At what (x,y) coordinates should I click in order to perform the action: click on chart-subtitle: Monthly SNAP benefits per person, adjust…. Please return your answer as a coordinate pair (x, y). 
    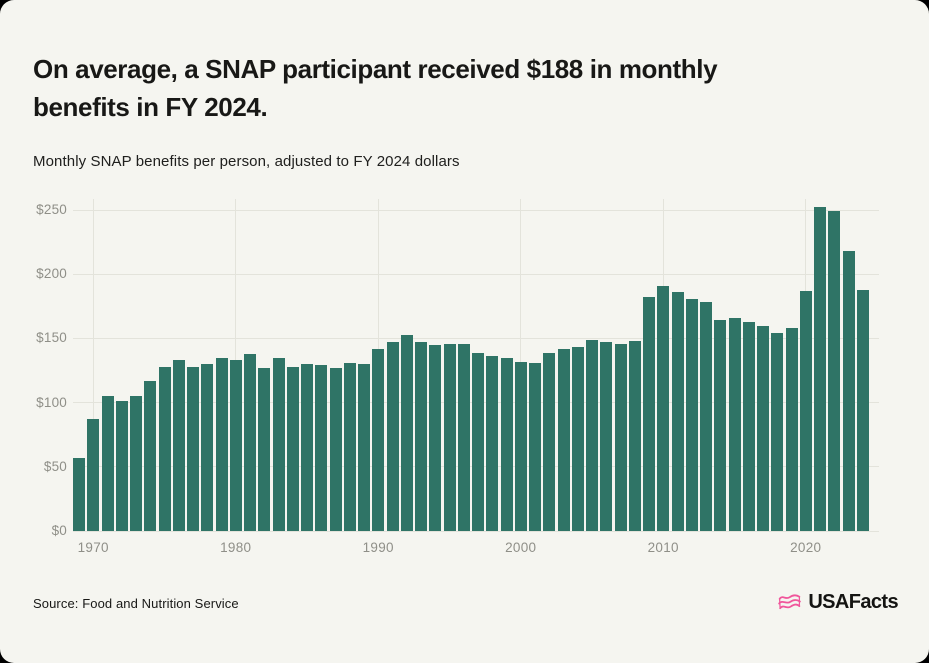
    Looking at the image, I should click on (246, 161).